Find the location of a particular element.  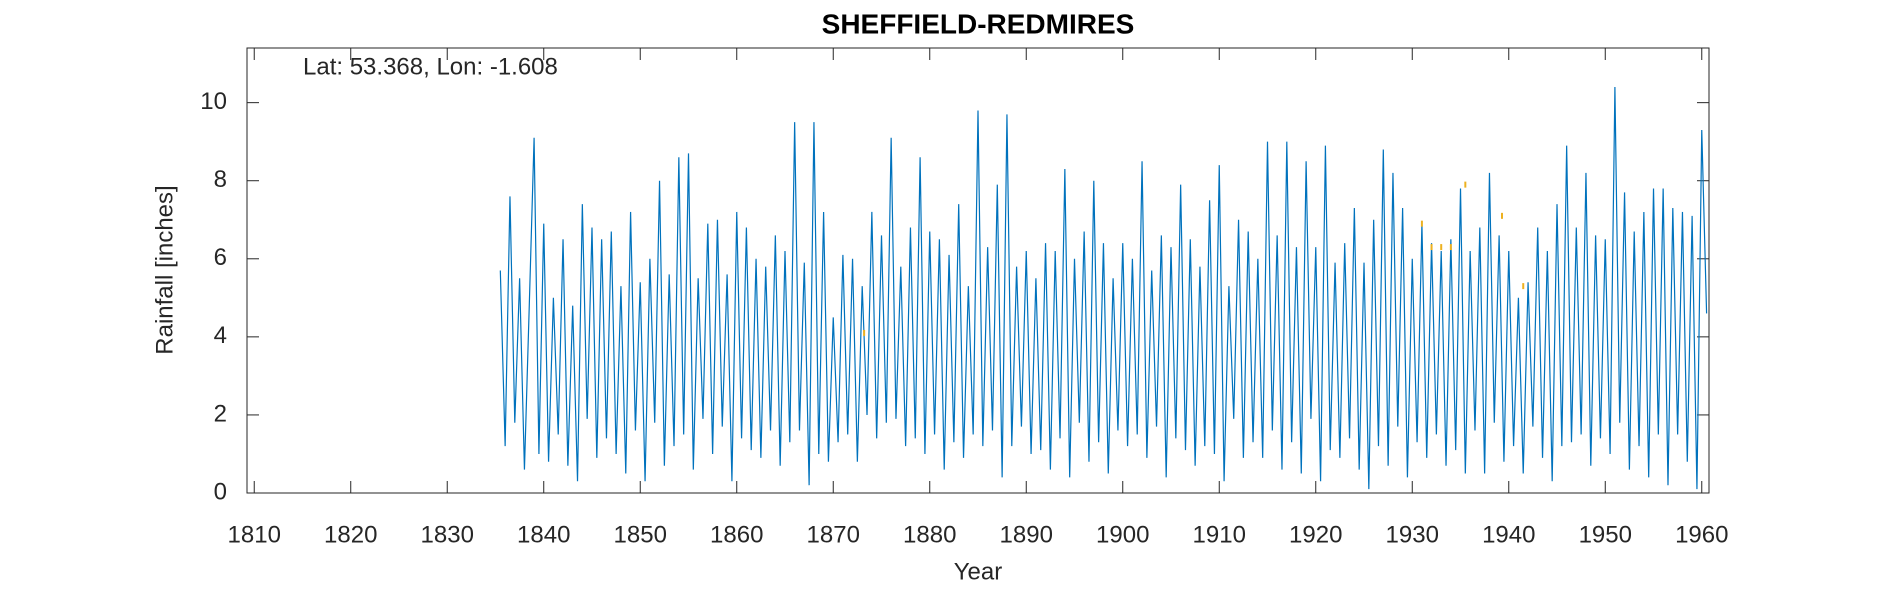

x-tick-label: 1860 is located at coordinates (736, 534).